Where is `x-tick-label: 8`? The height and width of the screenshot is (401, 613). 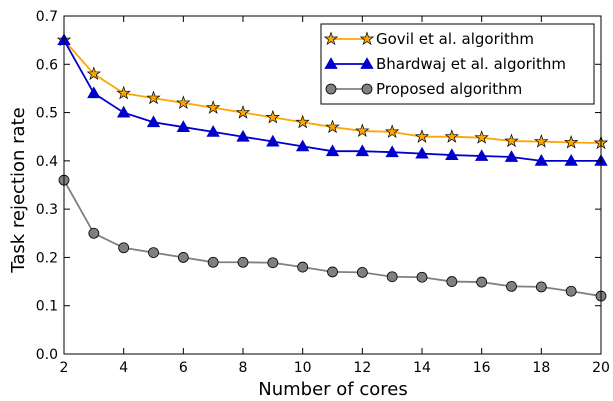
x-tick-label: 8 is located at coordinates (243, 368).